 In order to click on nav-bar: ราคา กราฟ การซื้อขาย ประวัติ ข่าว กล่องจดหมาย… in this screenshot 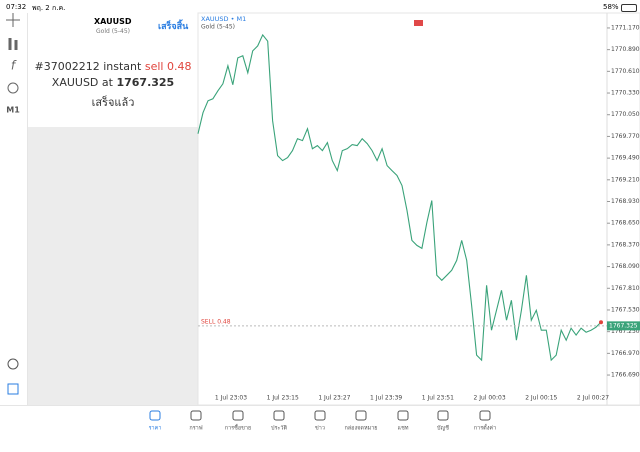, I will do `click(322, 421)`.